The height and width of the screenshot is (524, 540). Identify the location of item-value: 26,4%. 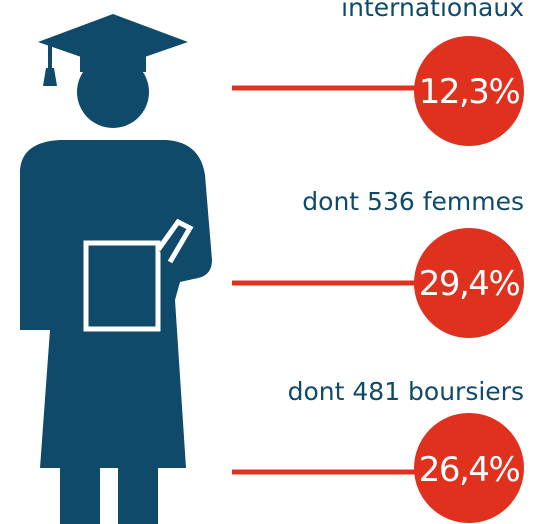
(469, 470).